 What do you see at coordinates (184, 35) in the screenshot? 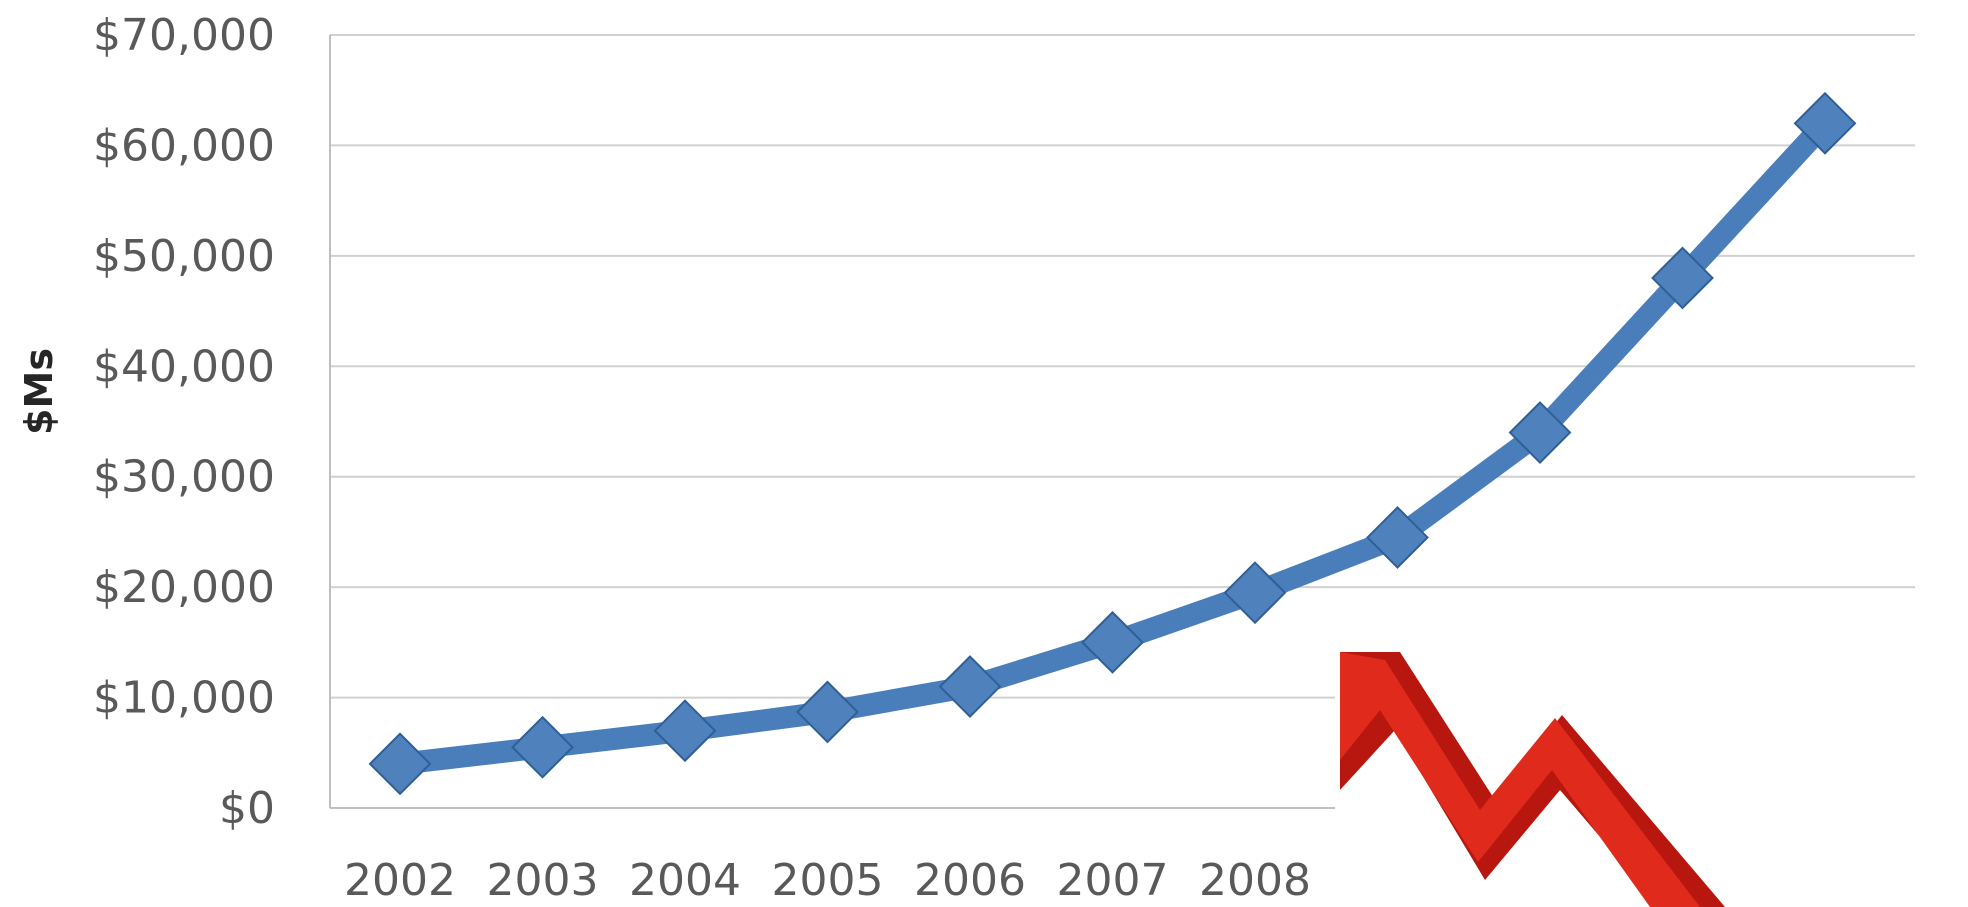
I see `y-tick-label: $70,000` at bounding box center [184, 35].